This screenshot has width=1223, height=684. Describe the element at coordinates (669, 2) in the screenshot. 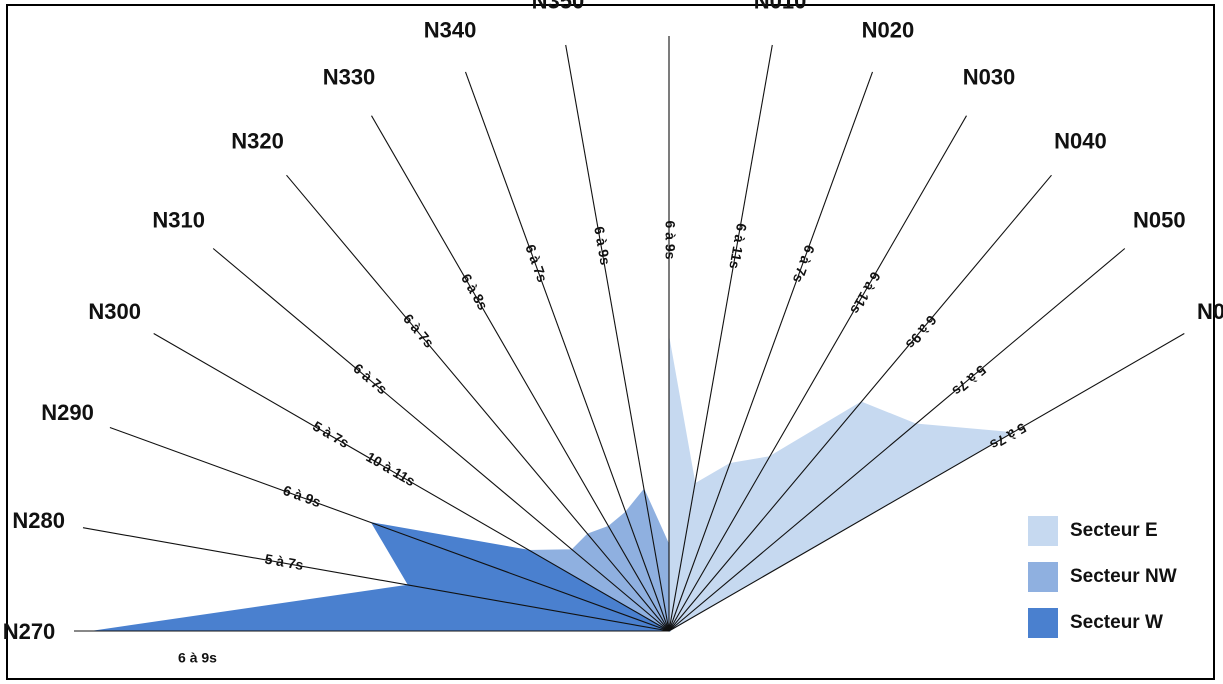

I see `direction-label-n360: N360` at that location.